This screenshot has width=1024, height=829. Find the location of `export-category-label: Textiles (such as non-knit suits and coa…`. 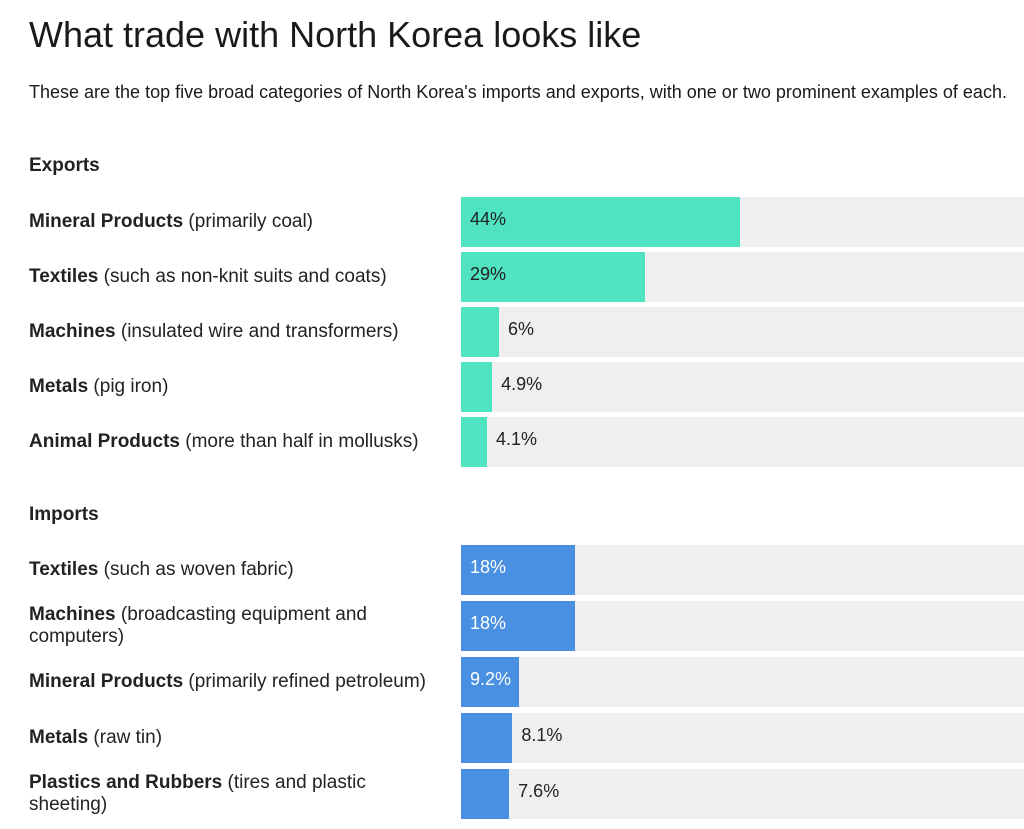

export-category-label: Textiles (such as non-knit suits and coa… is located at coordinates (208, 276).